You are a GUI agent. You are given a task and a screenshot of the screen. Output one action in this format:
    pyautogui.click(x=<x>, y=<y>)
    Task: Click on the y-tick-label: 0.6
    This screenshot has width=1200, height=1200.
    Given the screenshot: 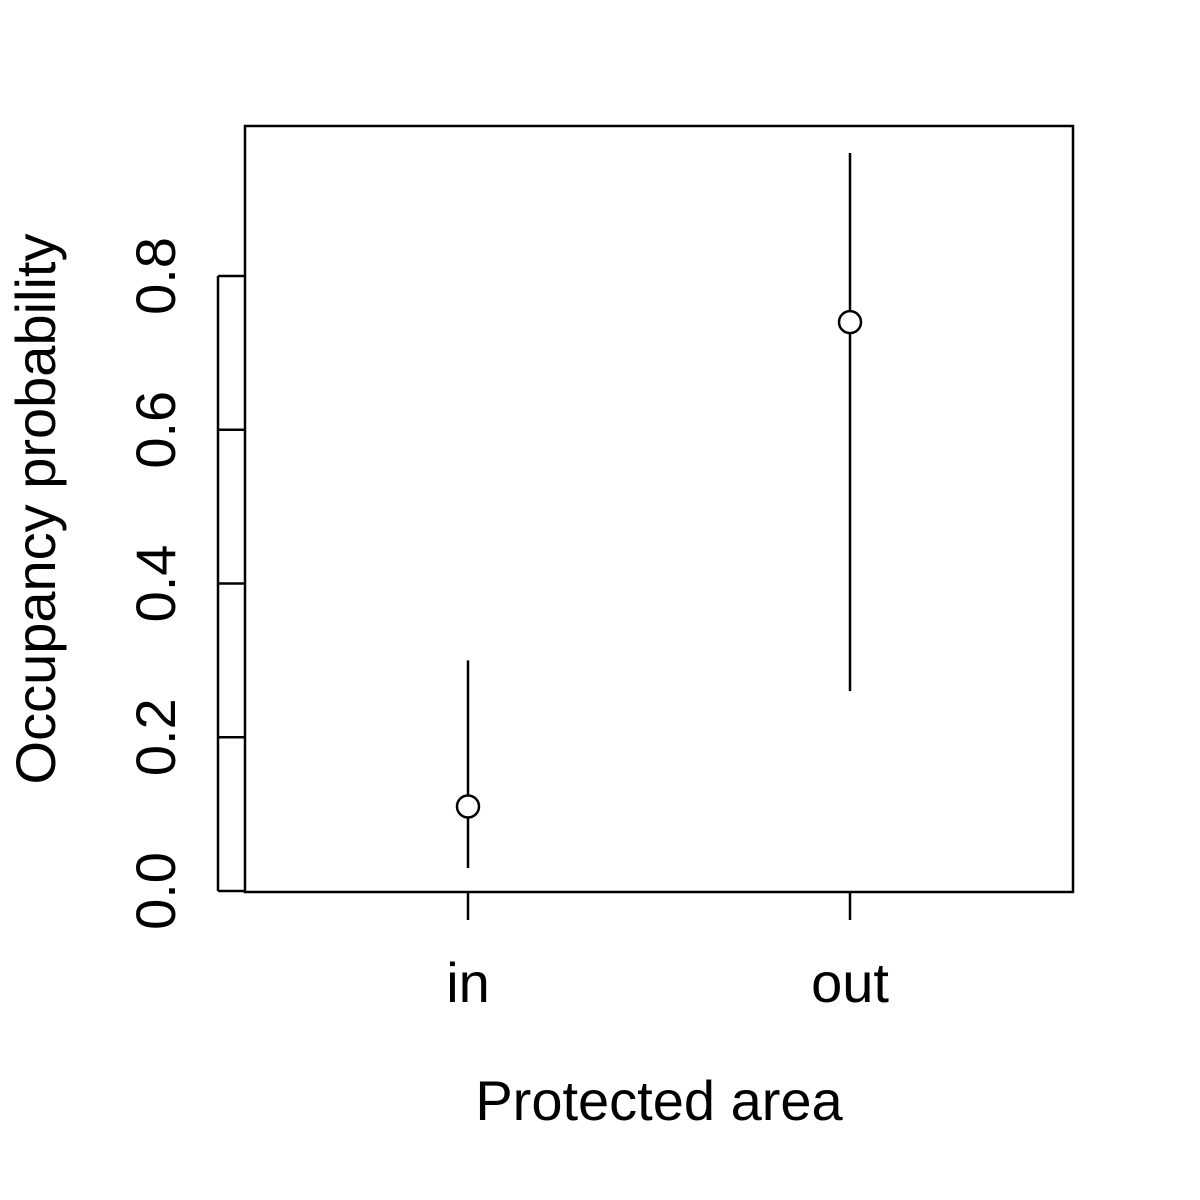 What is the action you would take?
    pyautogui.click(x=155, y=430)
    